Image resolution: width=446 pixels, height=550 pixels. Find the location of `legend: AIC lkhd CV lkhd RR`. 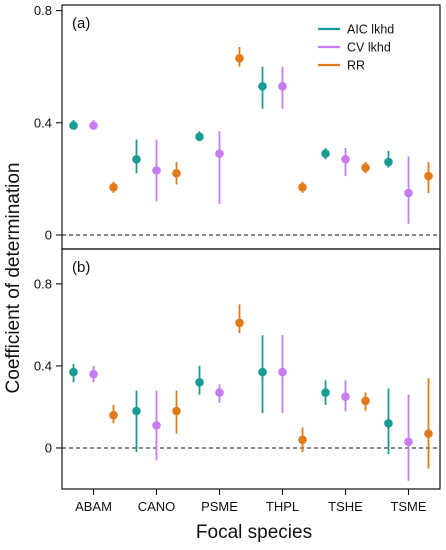

legend: AIC lkhd CV lkhd RR is located at coordinates (356, 48).